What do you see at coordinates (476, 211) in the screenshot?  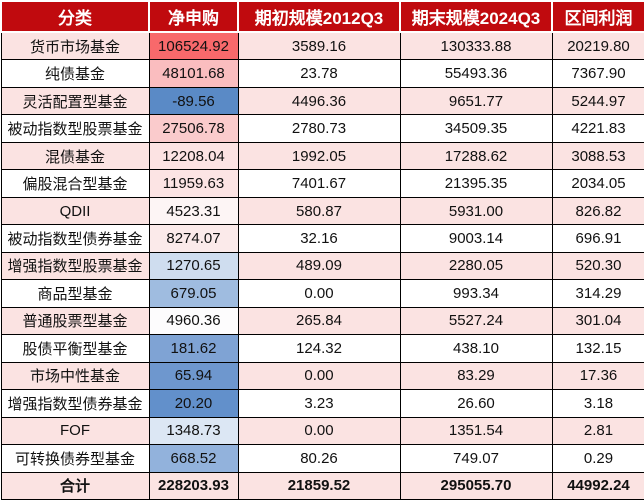 I see `end-scale-cell: 5931.00` at bounding box center [476, 211].